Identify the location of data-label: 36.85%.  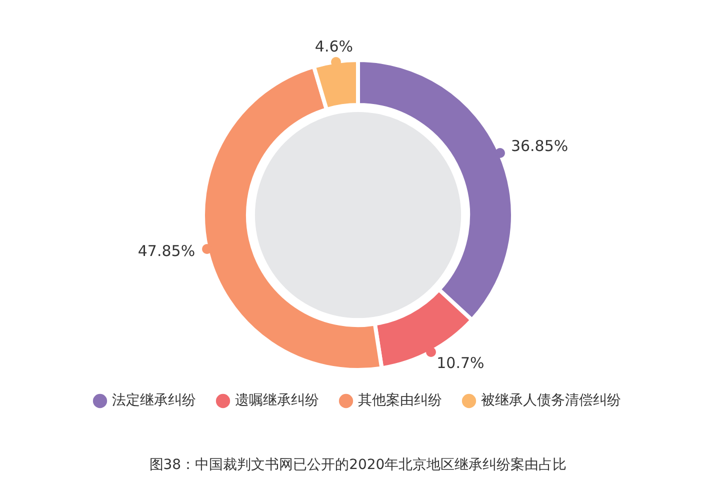
(539, 146).